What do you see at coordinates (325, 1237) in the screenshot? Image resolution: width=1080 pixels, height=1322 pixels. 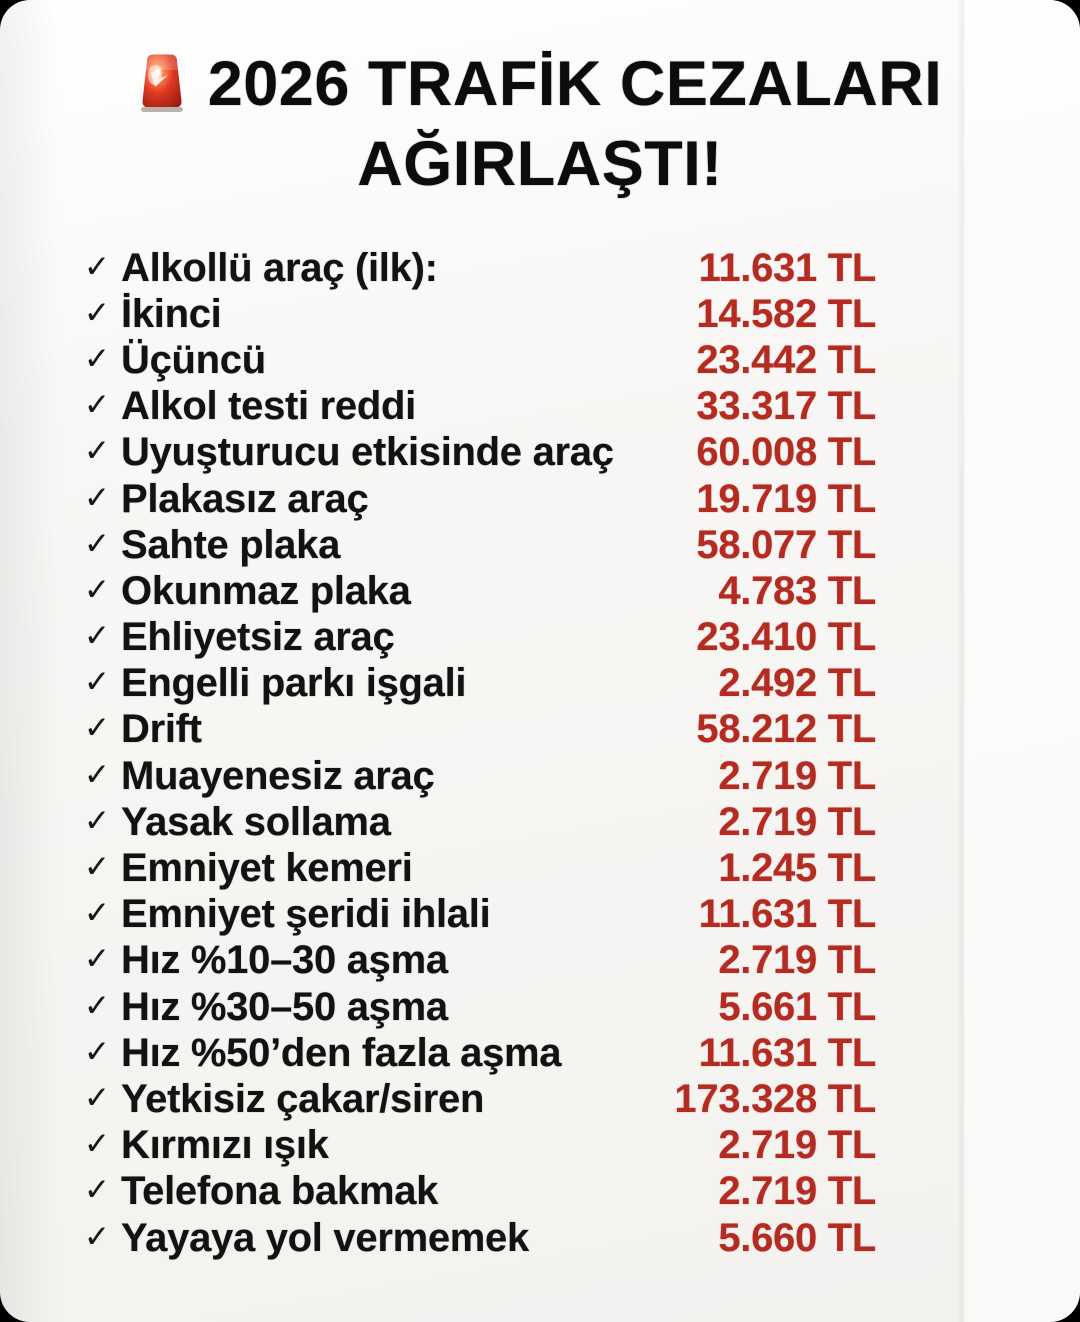 I see `fine-label: Yayaya yol vermemek` at bounding box center [325, 1237].